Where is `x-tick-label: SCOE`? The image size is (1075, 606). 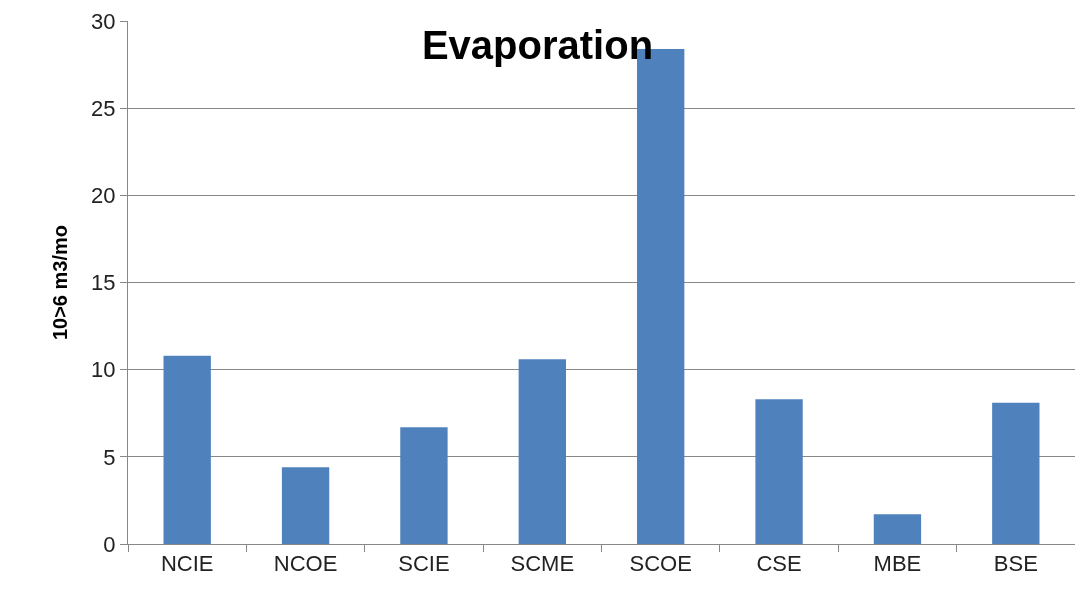
x-tick-label: SCOE is located at coordinates (660, 564).